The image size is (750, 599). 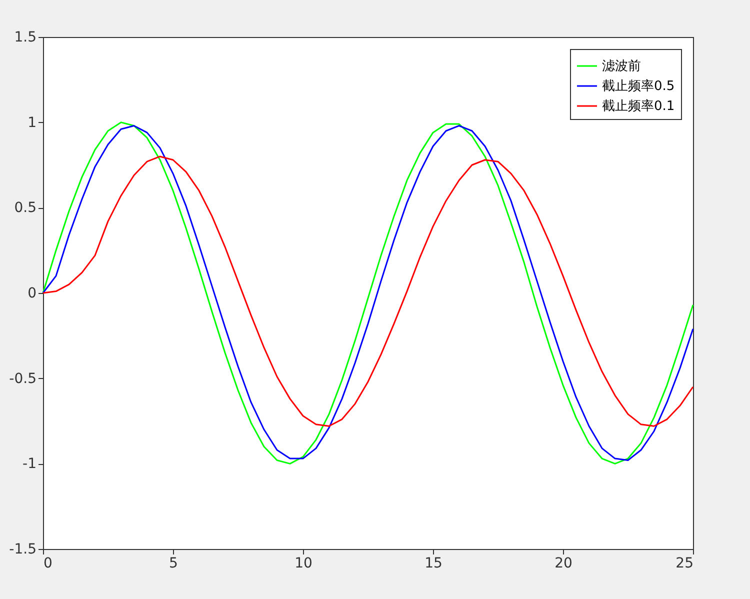 I want to click on x-tick-label: 0, so click(x=48, y=564).